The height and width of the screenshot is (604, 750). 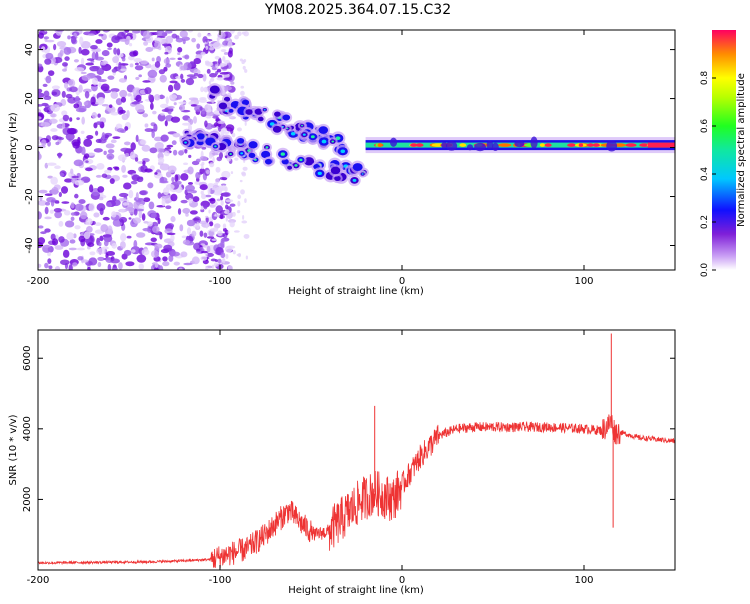 What do you see at coordinates (220, 580) in the screenshot?
I see `snr-x-tick-label: -100` at bounding box center [220, 580].